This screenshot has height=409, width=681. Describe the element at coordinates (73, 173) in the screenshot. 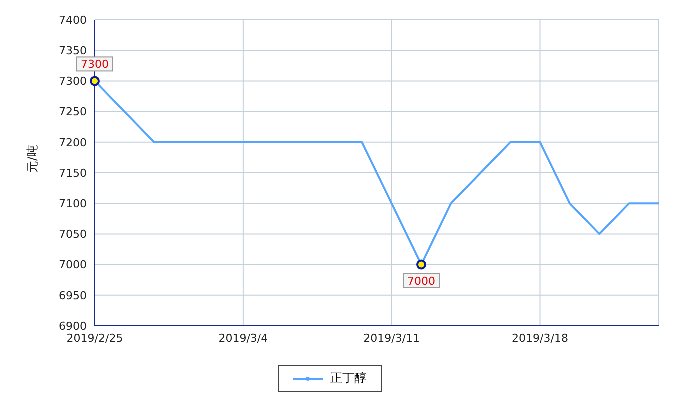

I see `y-tick-label: 7150` at that location.